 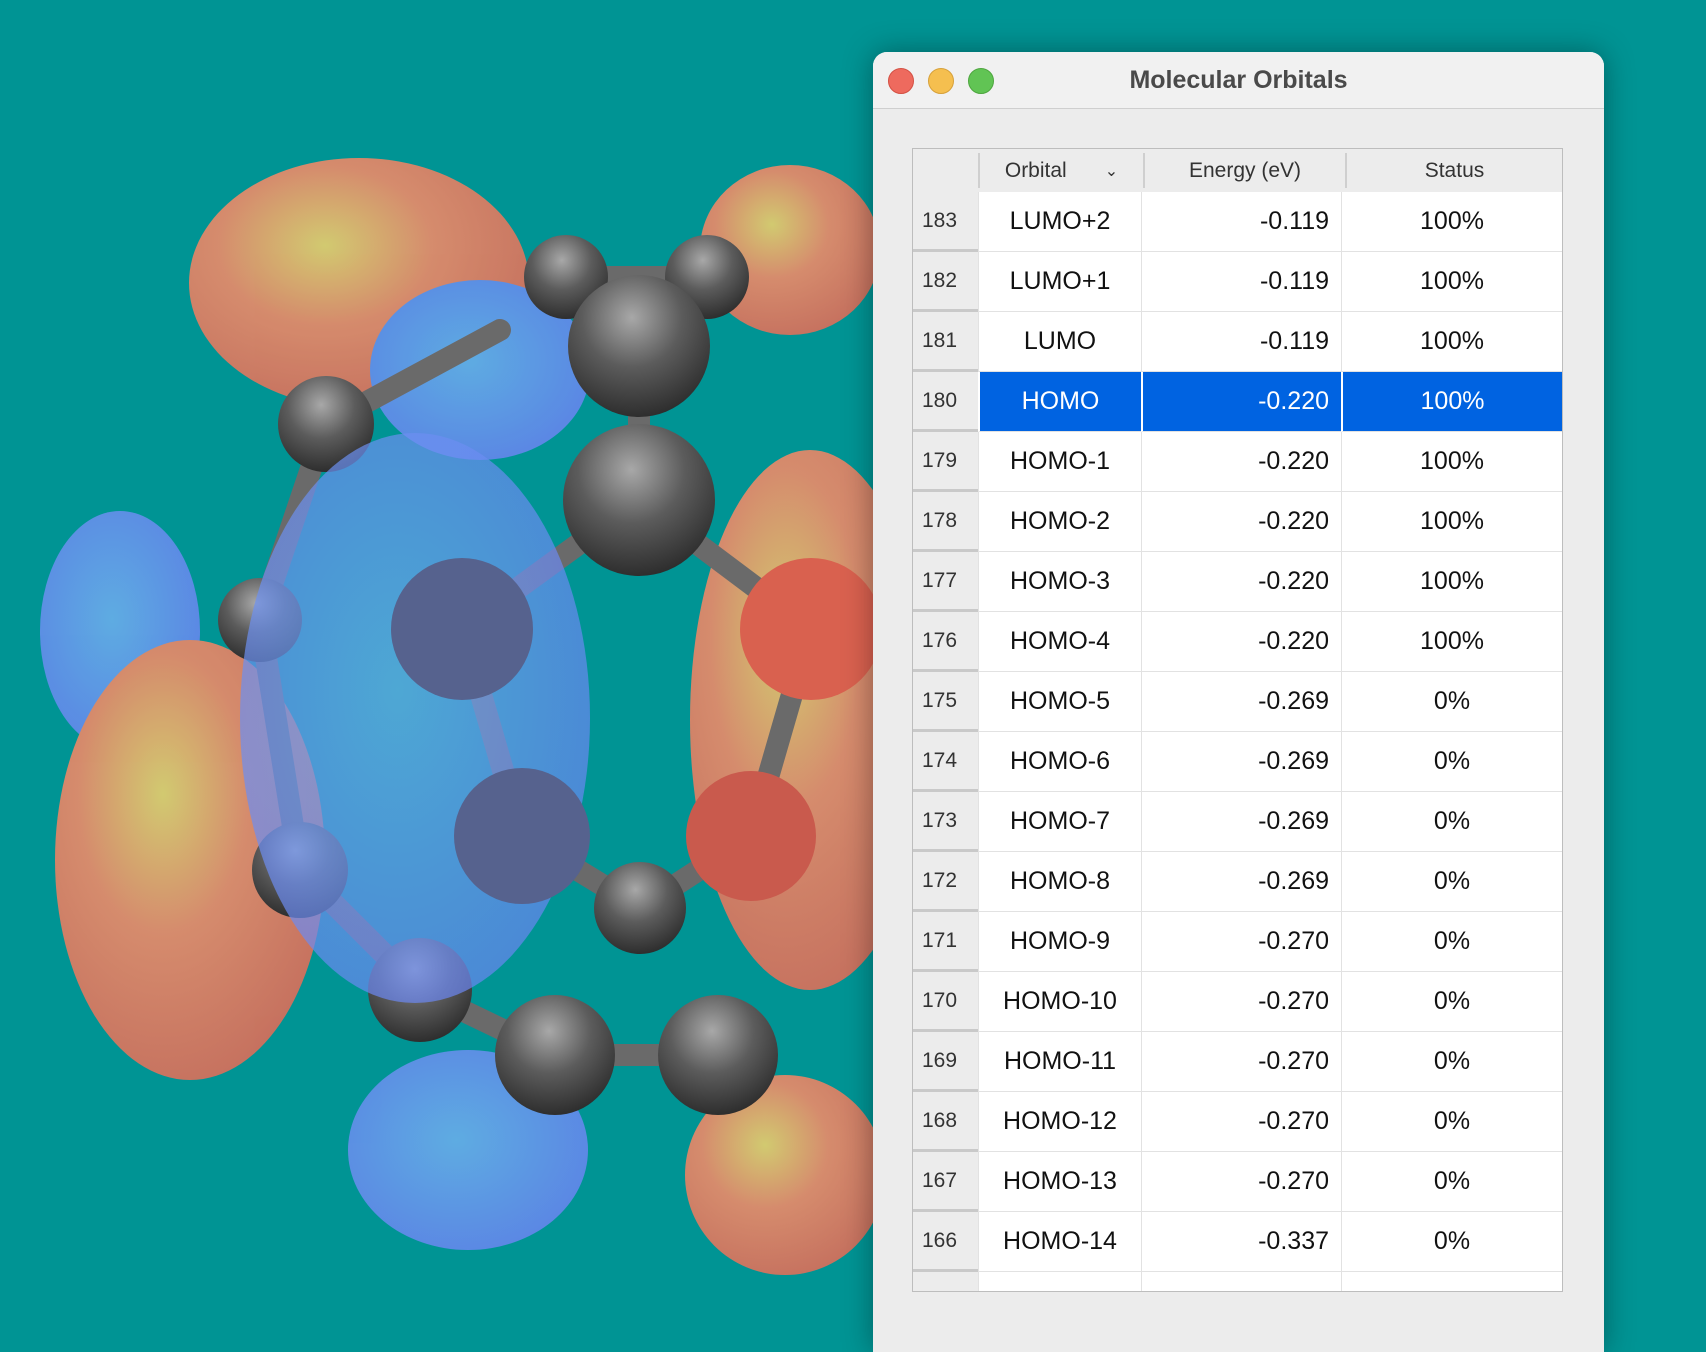 What do you see at coordinates (1059, 282) in the screenshot?
I see `orbital-cell: LUMO+1` at bounding box center [1059, 282].